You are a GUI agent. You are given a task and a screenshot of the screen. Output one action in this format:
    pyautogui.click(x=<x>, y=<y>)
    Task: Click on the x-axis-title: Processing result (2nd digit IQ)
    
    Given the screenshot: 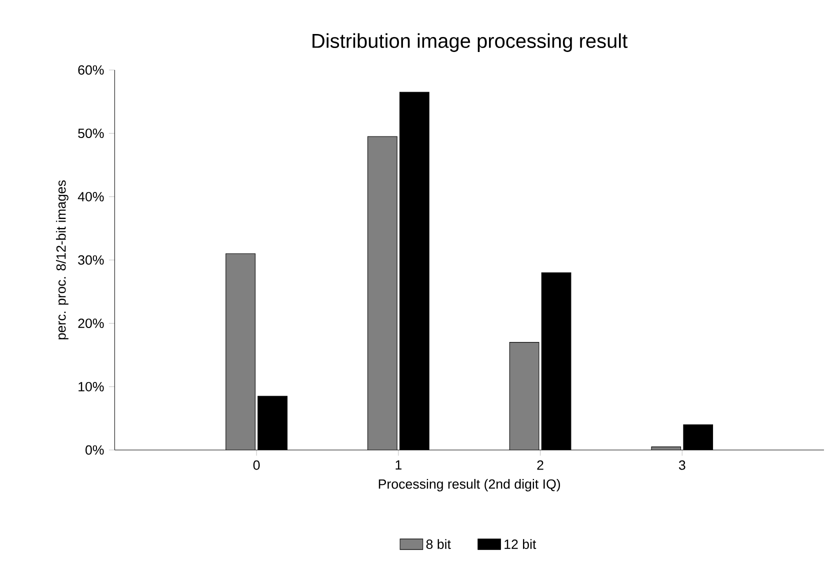 What is the action you would take?
    pyautogui.click(x=469, y=485)
    